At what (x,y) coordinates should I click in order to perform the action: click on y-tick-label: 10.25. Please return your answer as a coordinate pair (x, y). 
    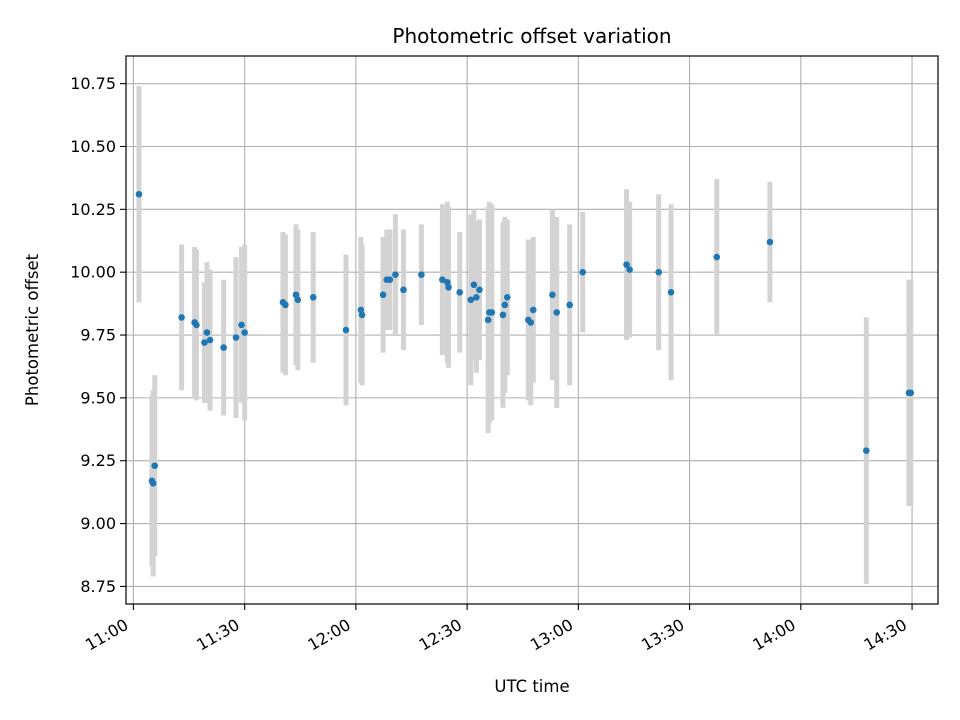
    Looking at the image, I should click on (93, 209).